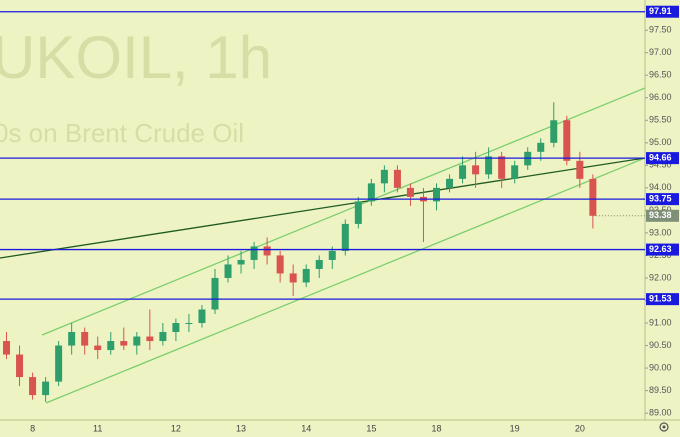 The height and width of the screenshot is (437, 680). Describe the element at coordinates (660, 75) in the screenshot. I see `y-tick-label: 96.50` at that location.